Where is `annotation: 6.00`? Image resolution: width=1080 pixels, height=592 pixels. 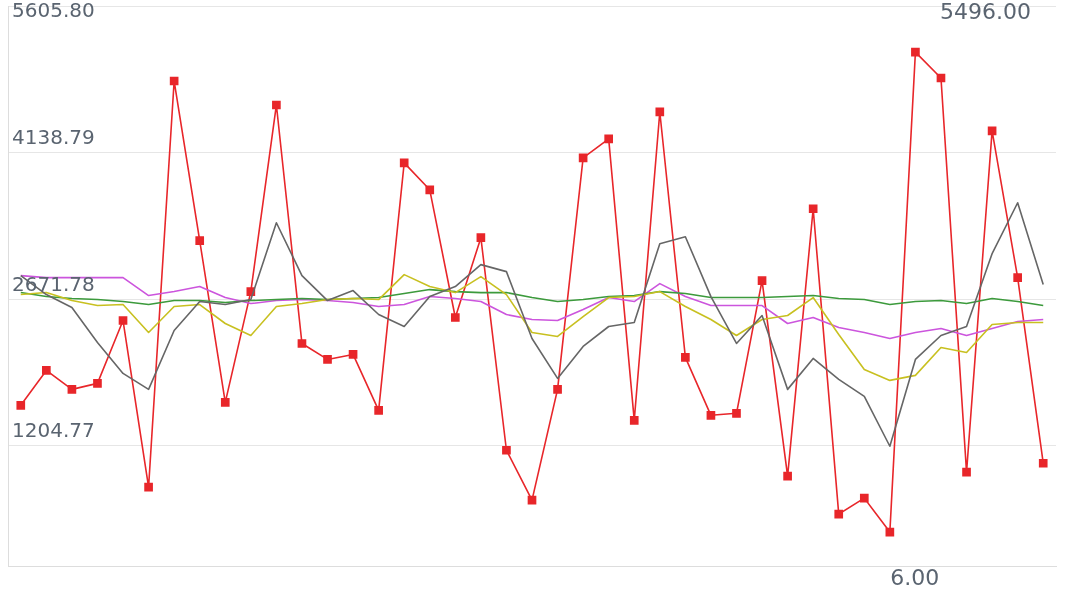 annotation: 6.00 is located at coordinates (915, 577).